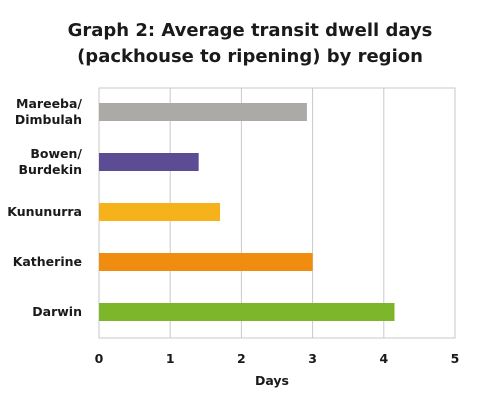 Image resolution: width=500 pixels, height=400 pixels. I want to click on y-tick-label: Bowen/, so click(56, 153).